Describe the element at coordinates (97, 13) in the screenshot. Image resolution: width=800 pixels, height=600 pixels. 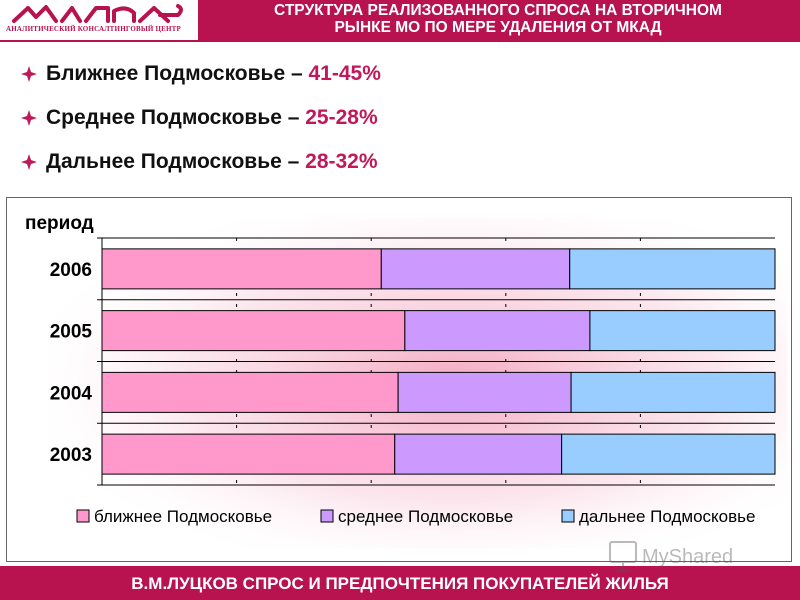
I see `logo-mark-icon` at that location.